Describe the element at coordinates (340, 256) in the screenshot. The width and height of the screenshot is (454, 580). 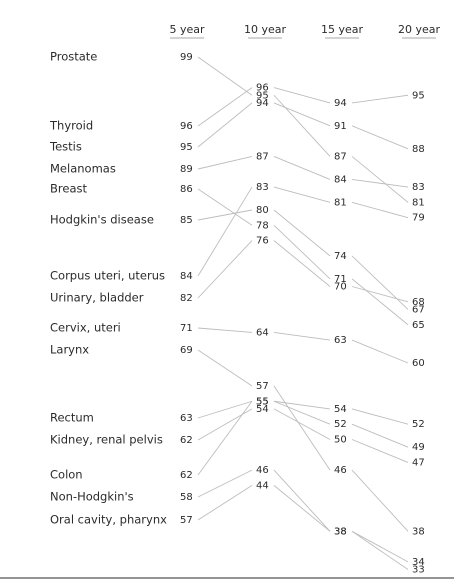
I see `value-label-hodgkin-s-disease-3: 74` at that location.